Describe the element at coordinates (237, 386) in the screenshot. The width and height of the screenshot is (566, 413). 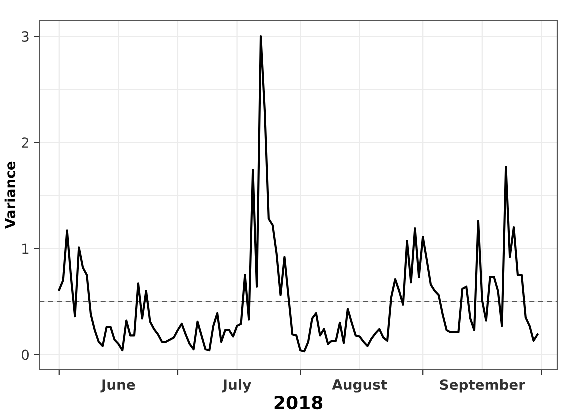
I see `x-tick-label: July` at that location.